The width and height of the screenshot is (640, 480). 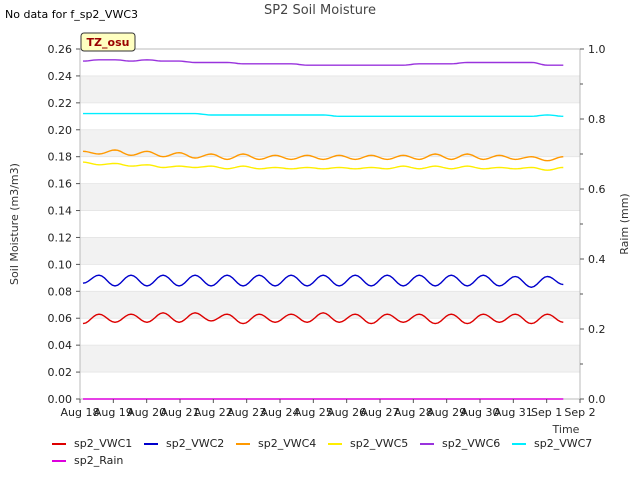 I want to click on legend-item-vwc5: sp2_VWC5, so click(x=368, y=444).